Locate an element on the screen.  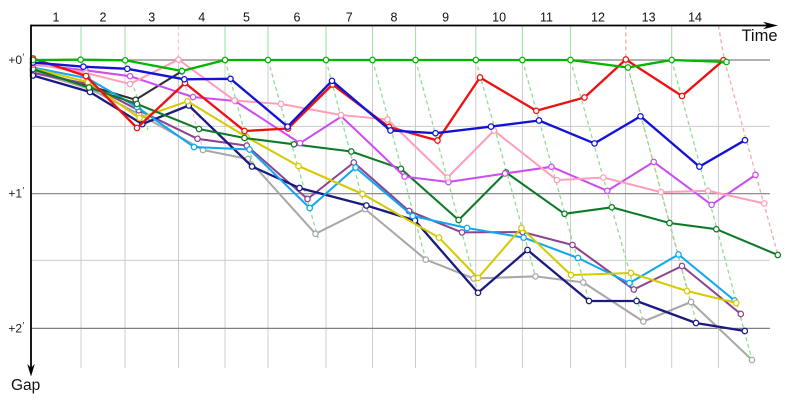
svg-text: 9 is located at coordinates (445, 18).